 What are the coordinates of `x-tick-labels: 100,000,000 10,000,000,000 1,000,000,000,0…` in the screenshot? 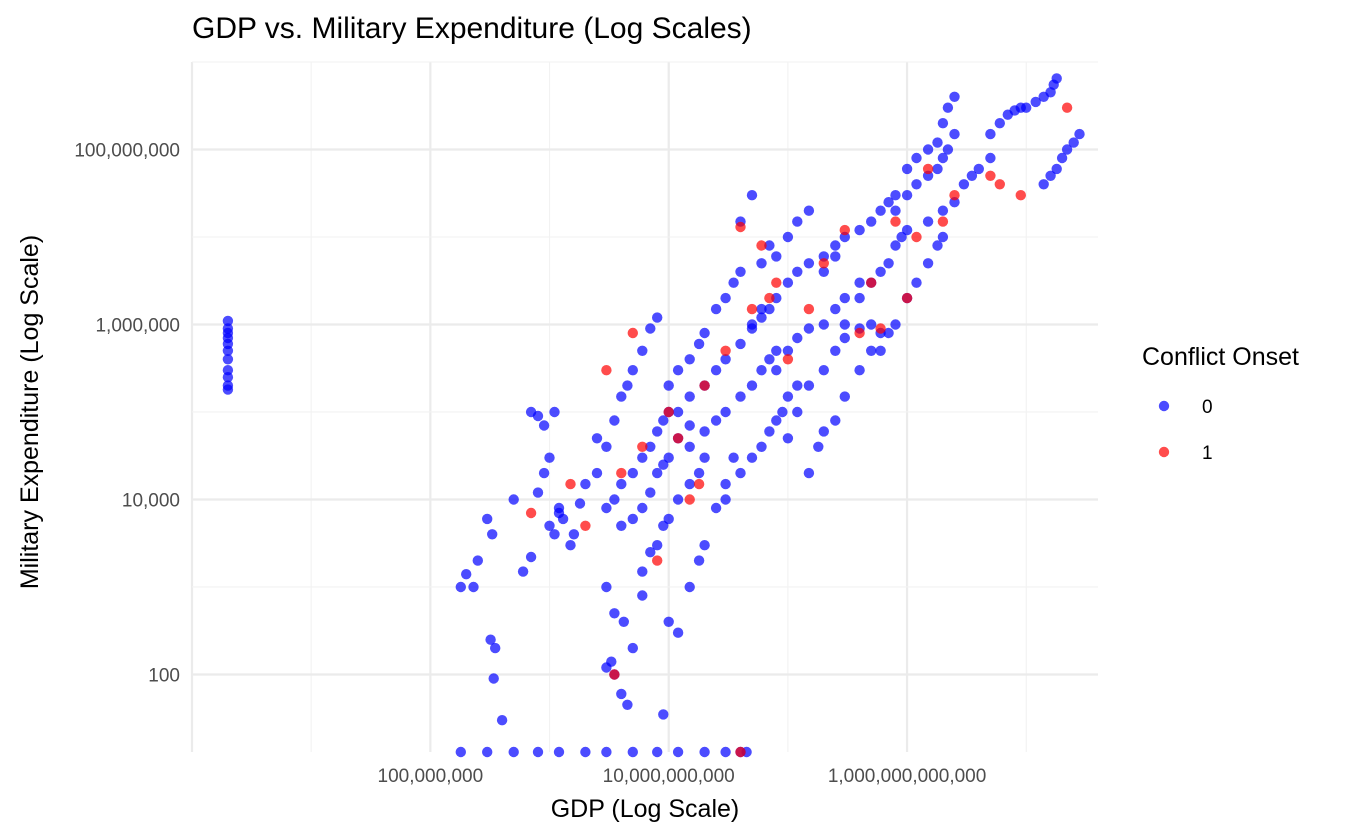 It's located at (682, 776).